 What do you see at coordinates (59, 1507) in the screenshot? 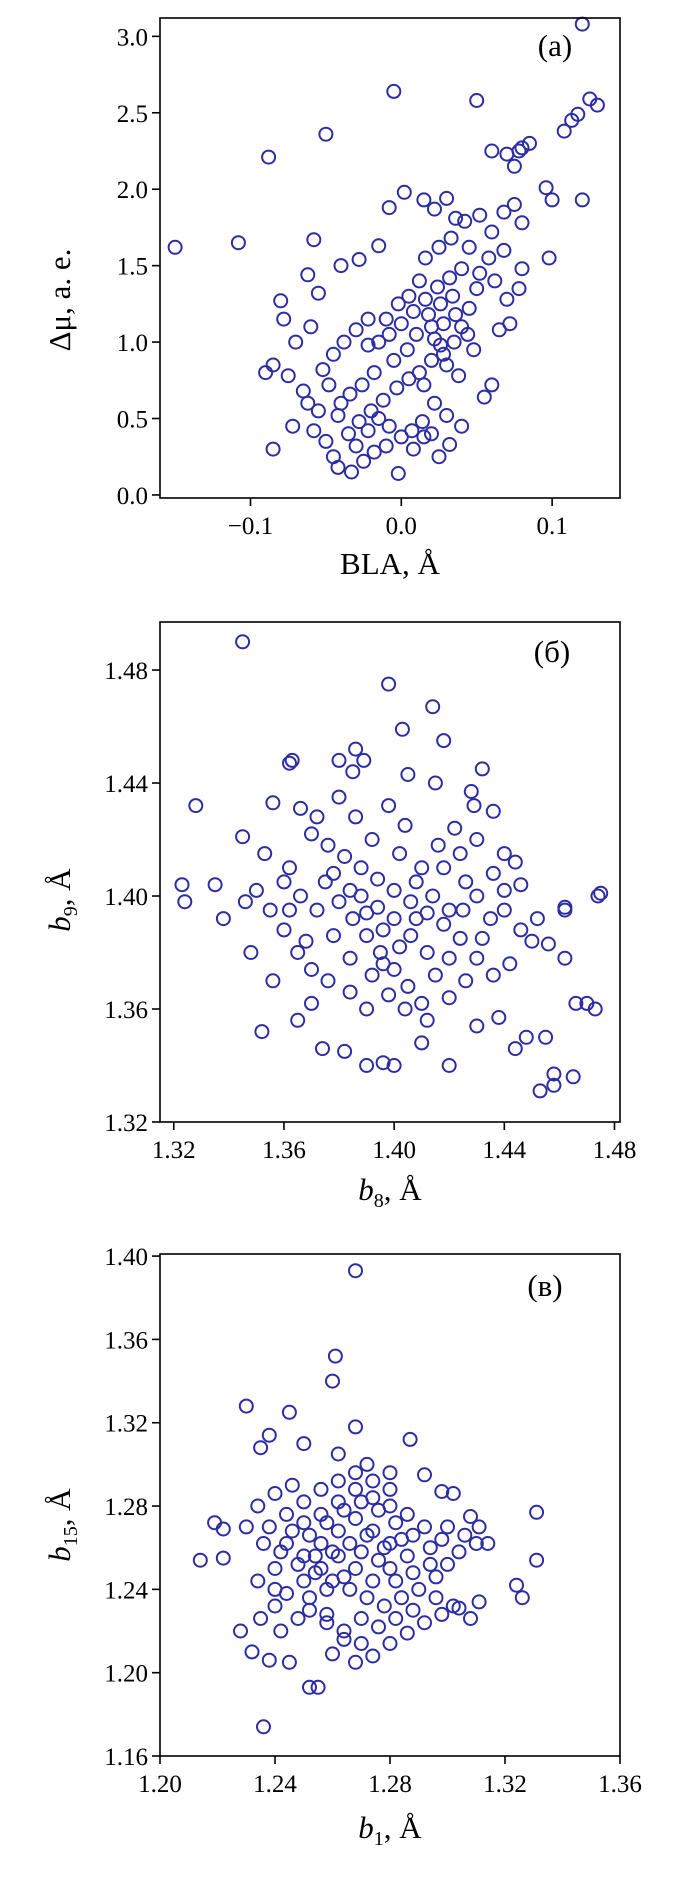
I see `panel-c-ylabel-tail: , Å` at bounding box center [59, 1507].